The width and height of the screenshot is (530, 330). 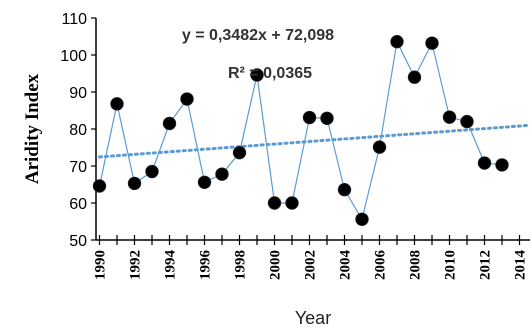 I want to click on y-tick-label: 110, so click(x=74, y=19).